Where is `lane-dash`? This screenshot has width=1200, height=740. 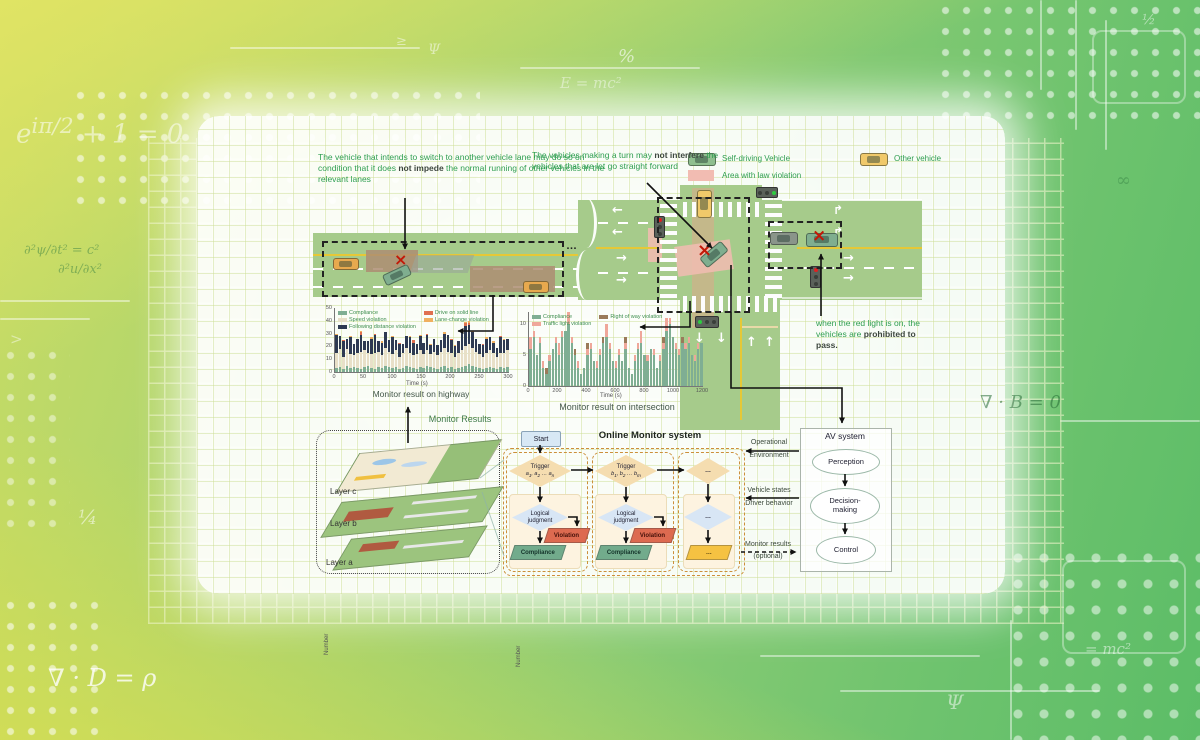
lane-dash is located at coordinates (628, 223).